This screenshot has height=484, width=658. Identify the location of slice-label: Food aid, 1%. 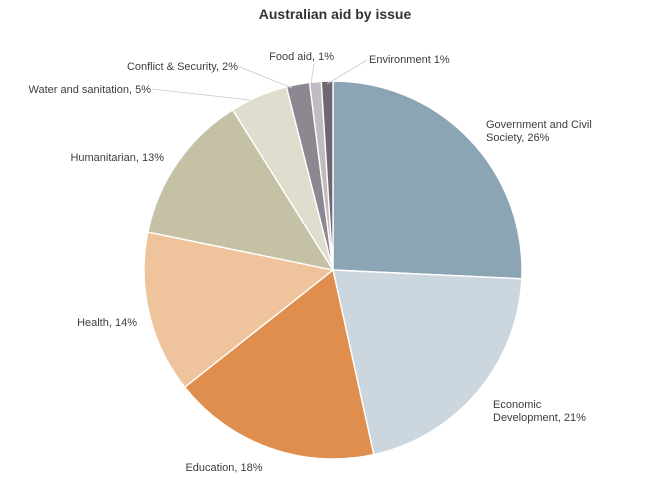
(301, 57).